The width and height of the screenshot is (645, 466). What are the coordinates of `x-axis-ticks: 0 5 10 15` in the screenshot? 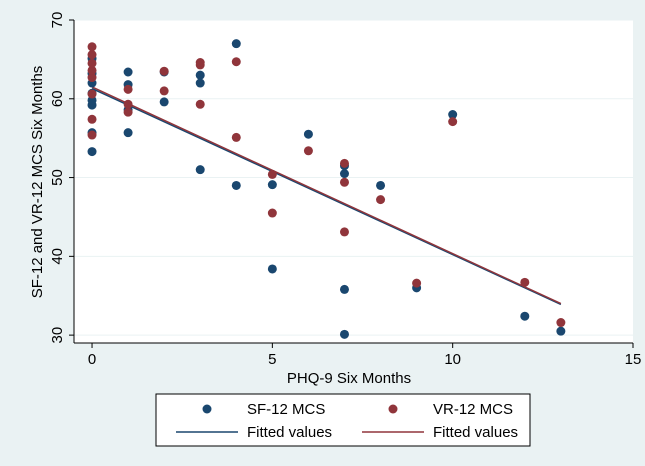 It's located at (364, 355).